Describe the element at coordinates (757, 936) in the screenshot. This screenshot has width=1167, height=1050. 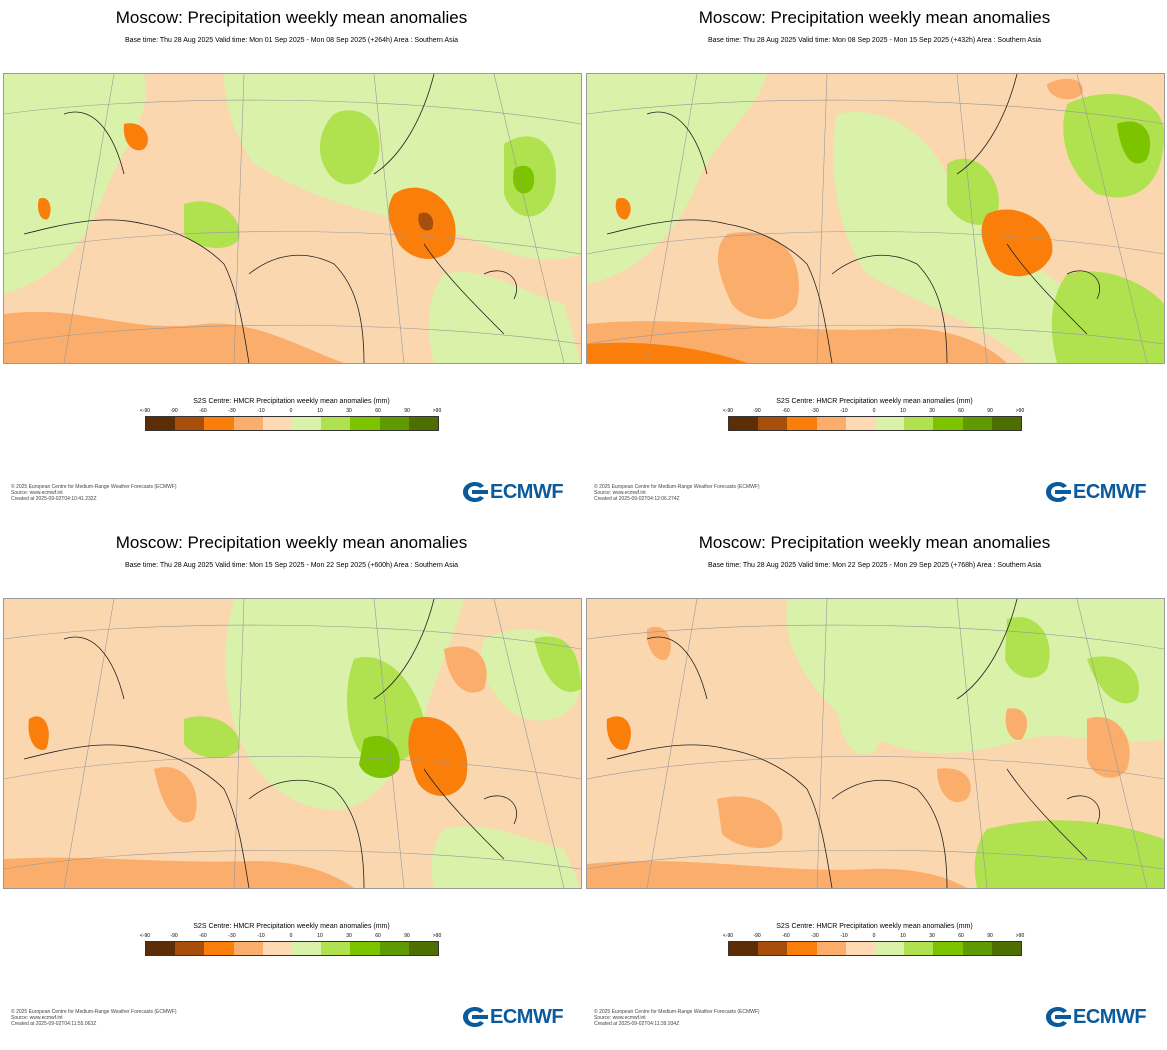
I see `legend-tick: -90` at that location.